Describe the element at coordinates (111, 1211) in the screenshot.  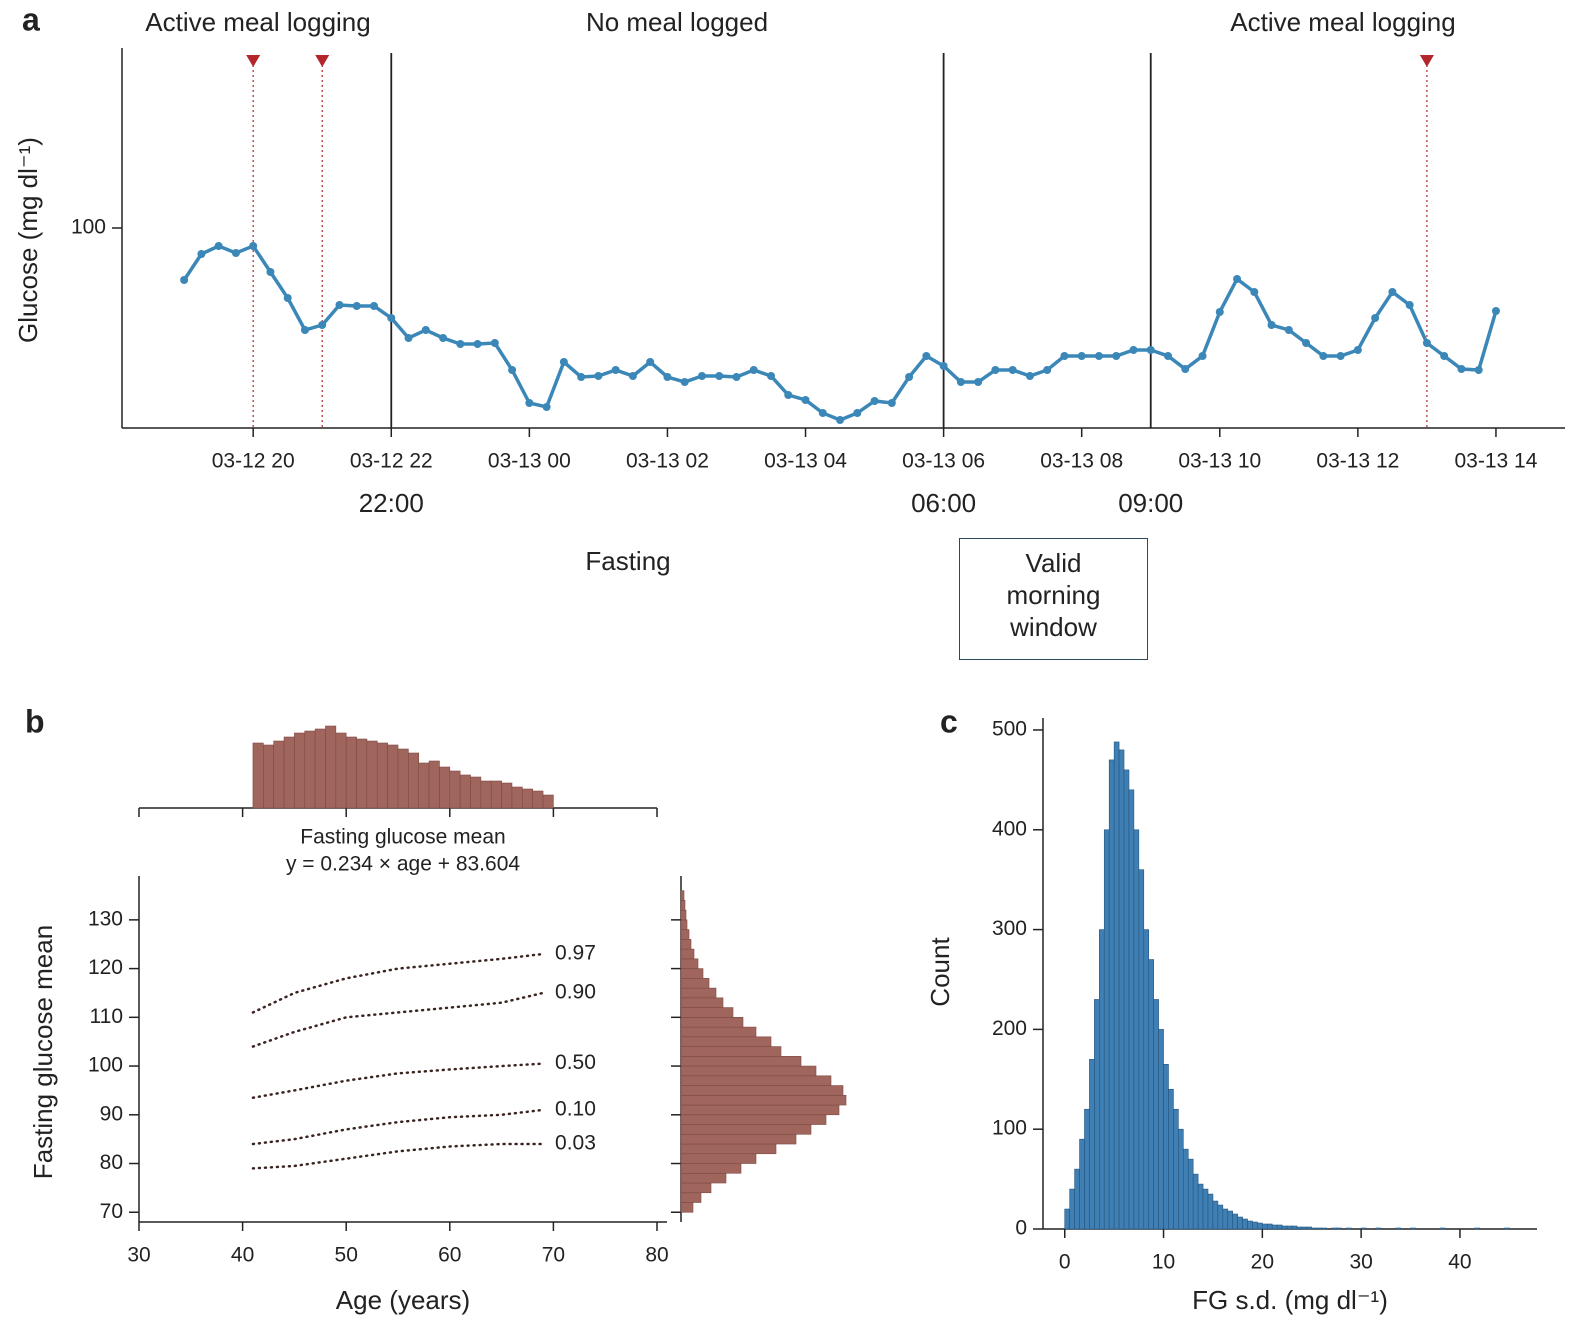
I see `y-tick-label: 70` at that location.